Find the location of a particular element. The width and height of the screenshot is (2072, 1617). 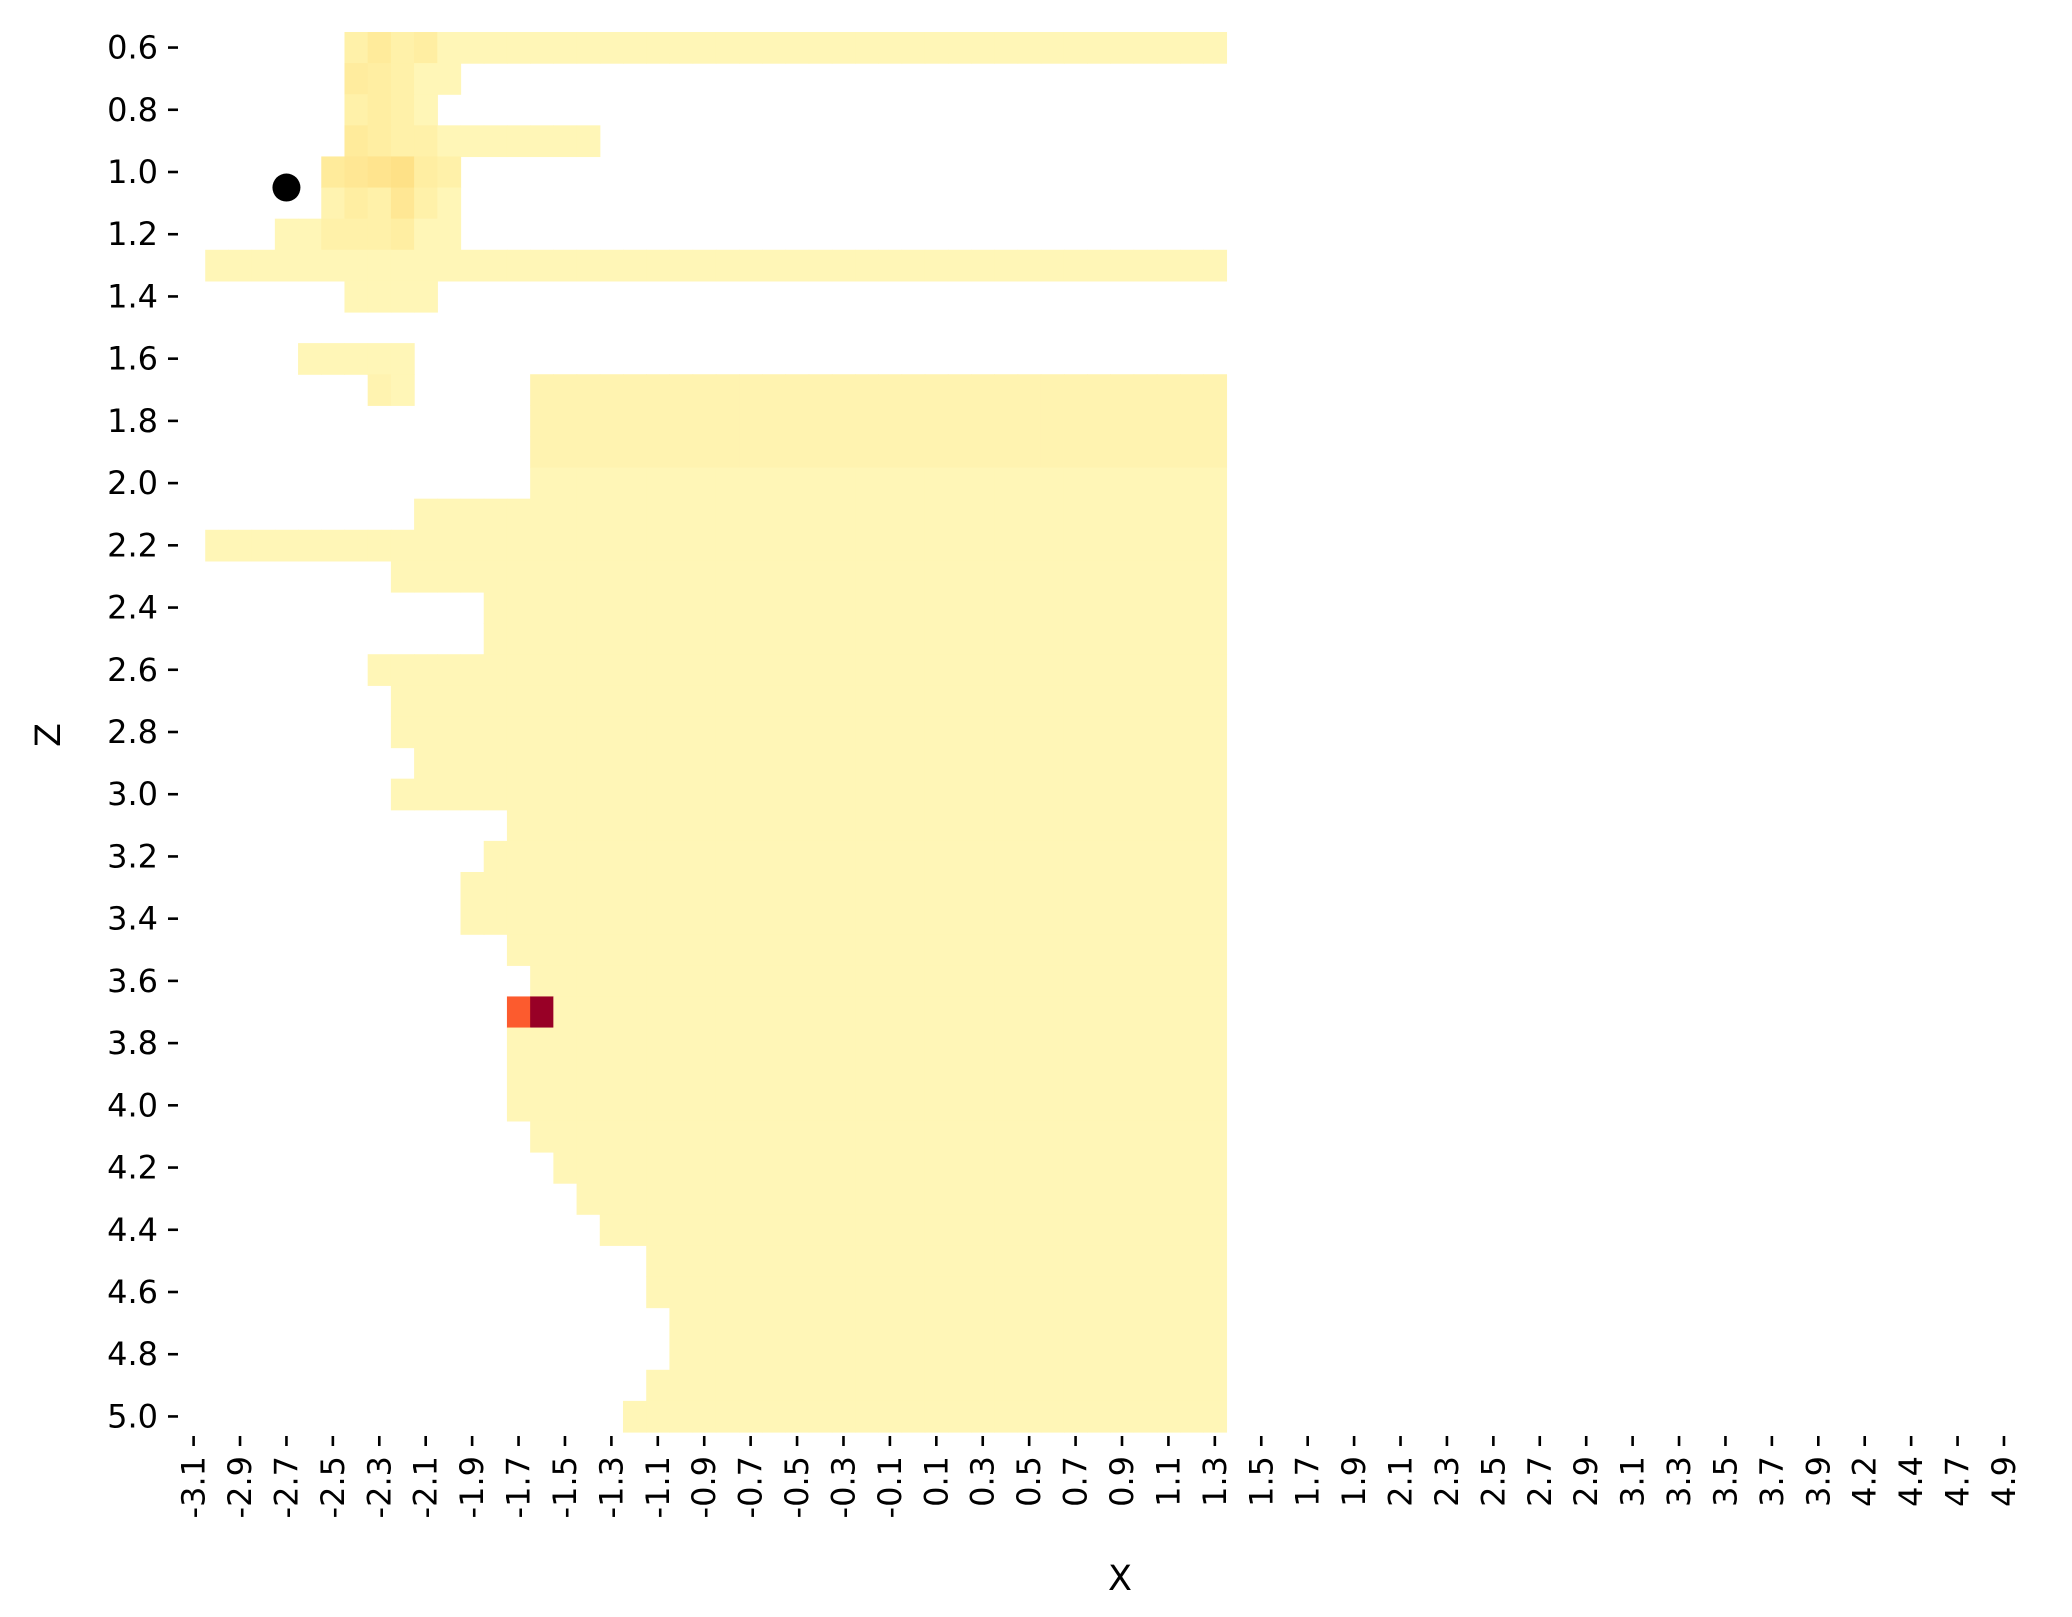

x-tick-label: -3.1 is located at coordinates (194, 1487).